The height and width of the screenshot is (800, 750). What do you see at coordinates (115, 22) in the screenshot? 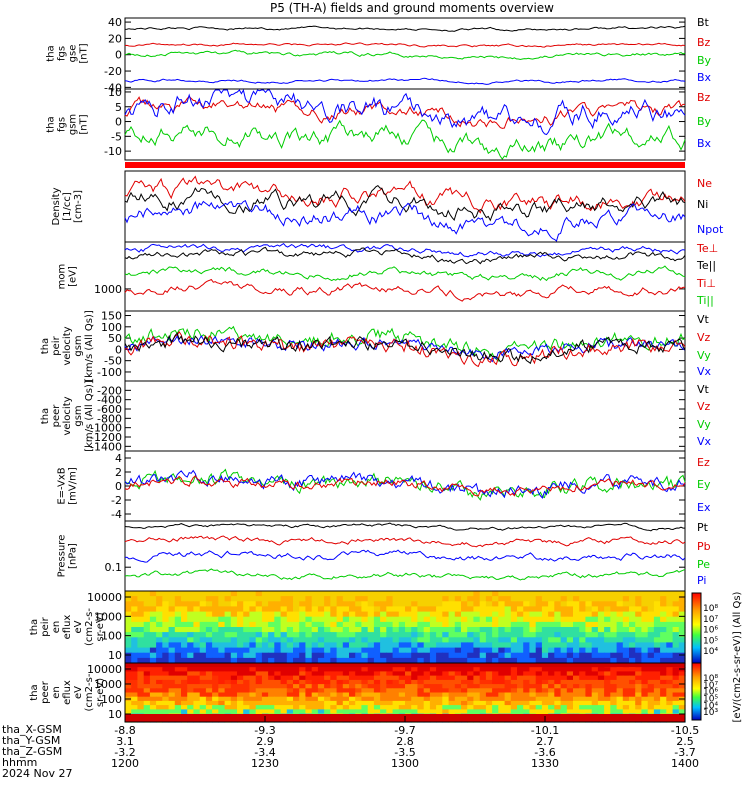
I see `ytick-label-fgs-gse: 40` at bounding box center [115, 22].